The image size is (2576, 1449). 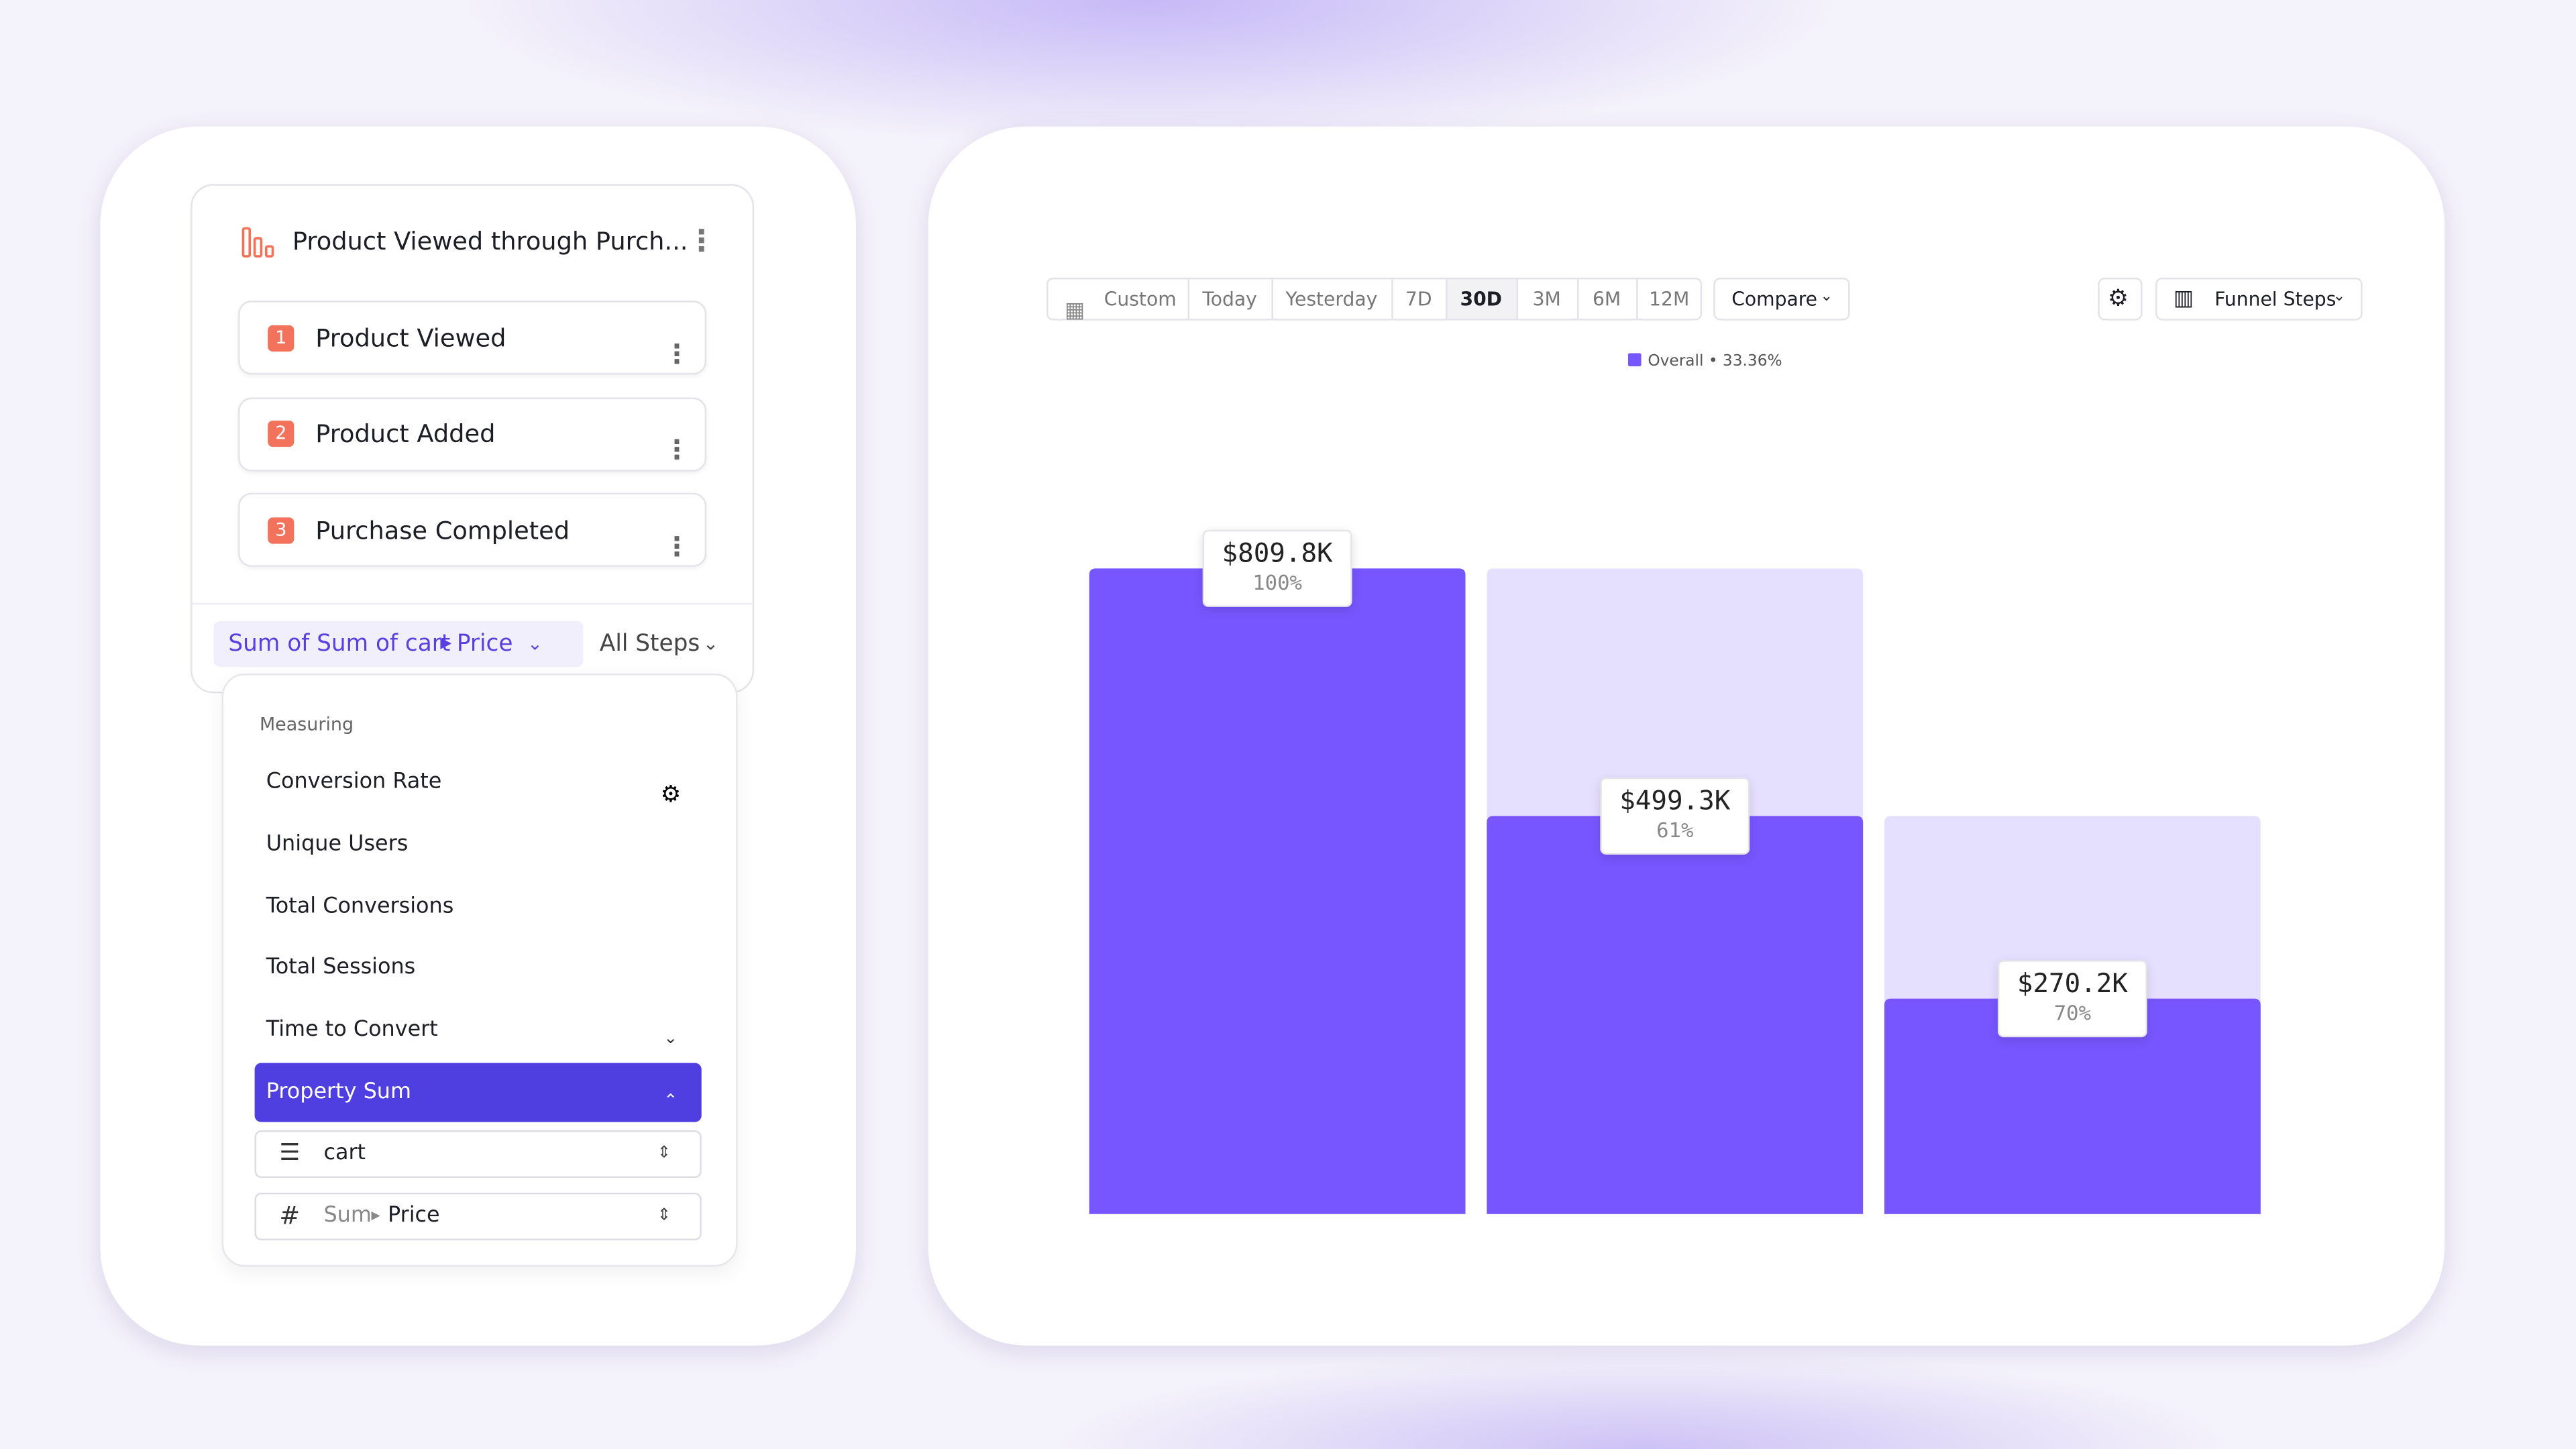 What do you see at coordinates (442, 530) in the screenshot?
I see `step-label: Purchase Completed` at bounding box center [442, 530].